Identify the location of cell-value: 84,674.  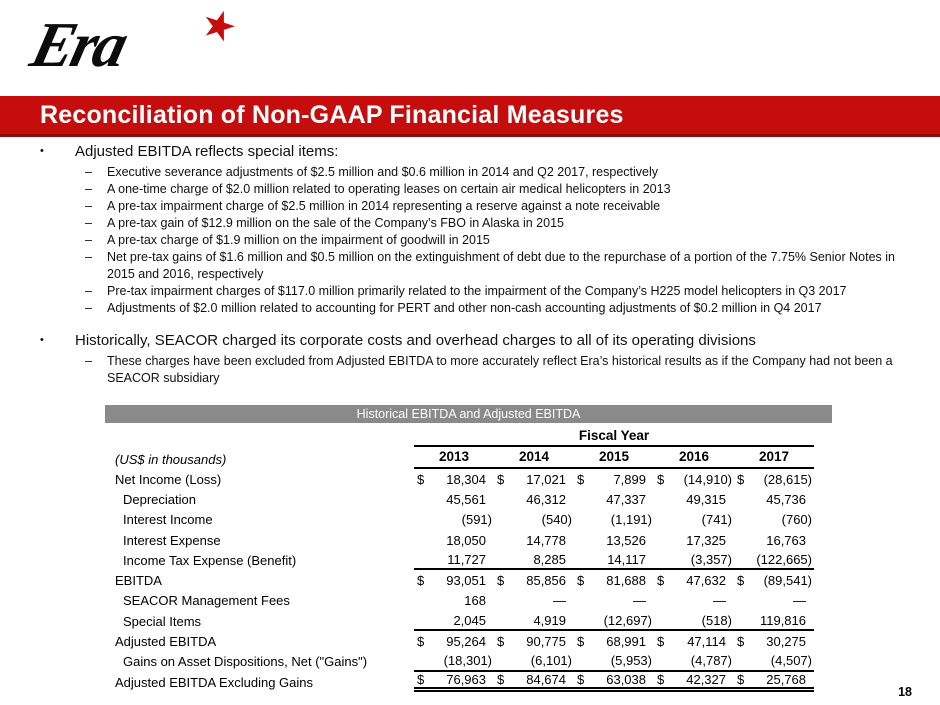
(546, 680).